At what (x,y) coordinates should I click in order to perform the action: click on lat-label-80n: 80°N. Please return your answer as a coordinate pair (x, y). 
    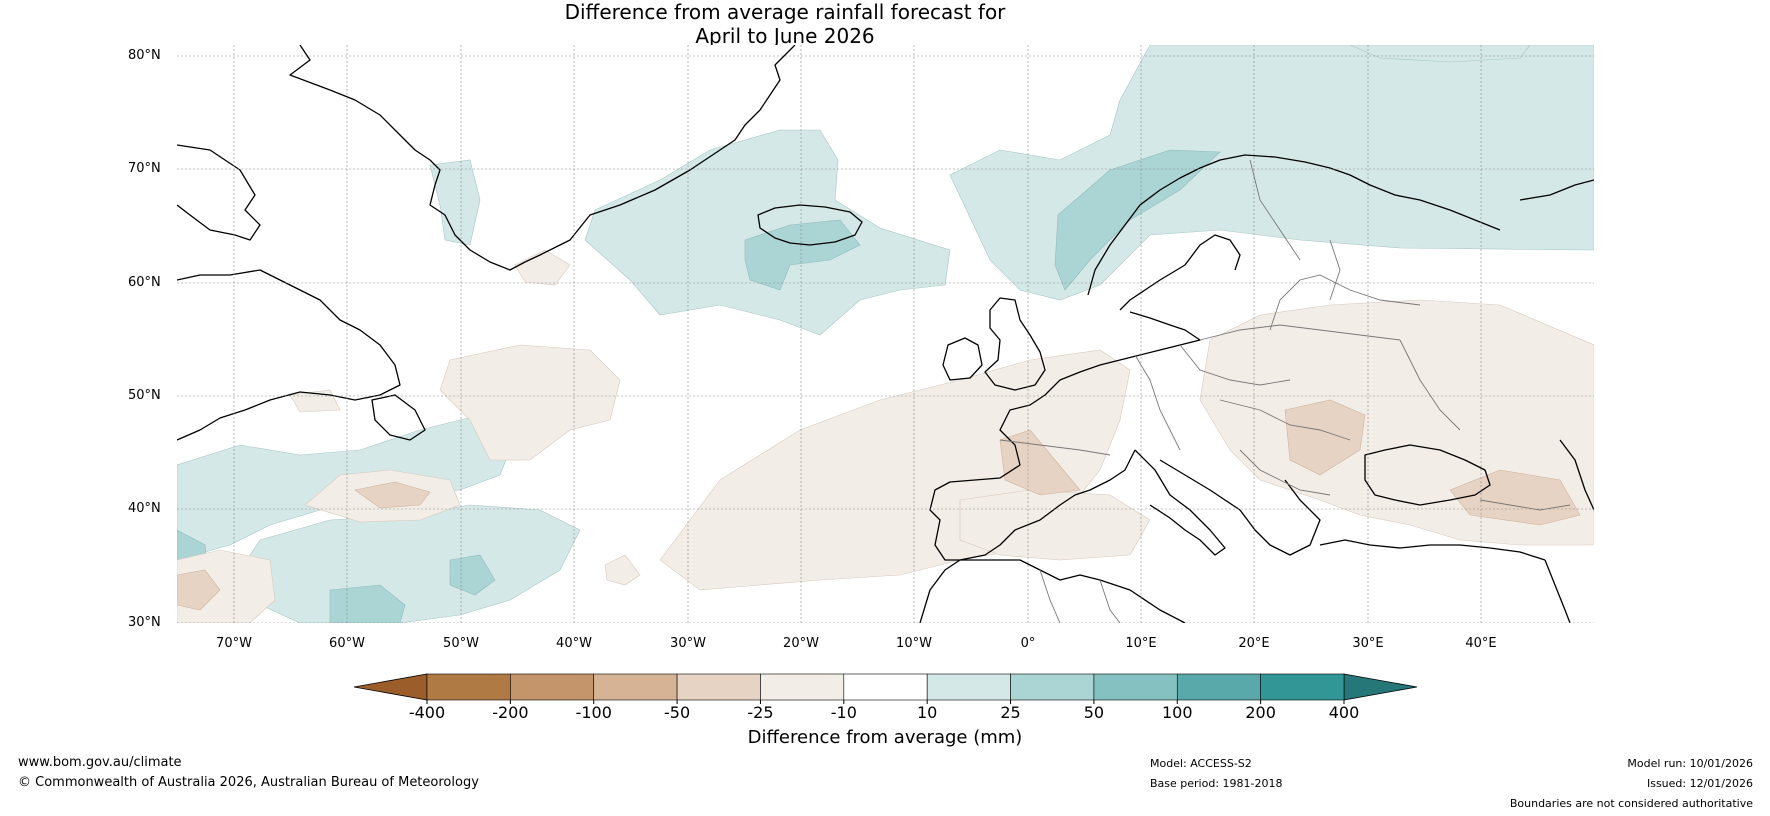
    Looking at the image, I should click on (144, 55).